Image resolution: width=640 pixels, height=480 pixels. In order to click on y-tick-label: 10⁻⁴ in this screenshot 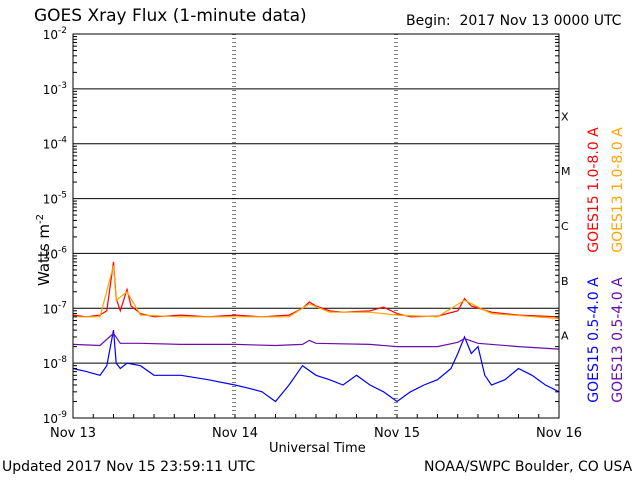, I will do `click(55, 144)`.